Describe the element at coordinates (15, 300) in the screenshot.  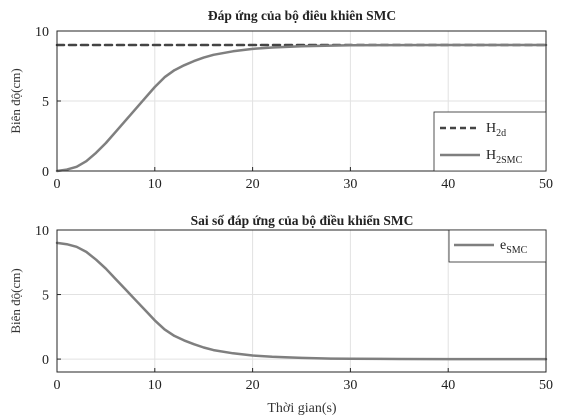
I see `bottom-y-axis-label: Biên độ(cm)` at that location.